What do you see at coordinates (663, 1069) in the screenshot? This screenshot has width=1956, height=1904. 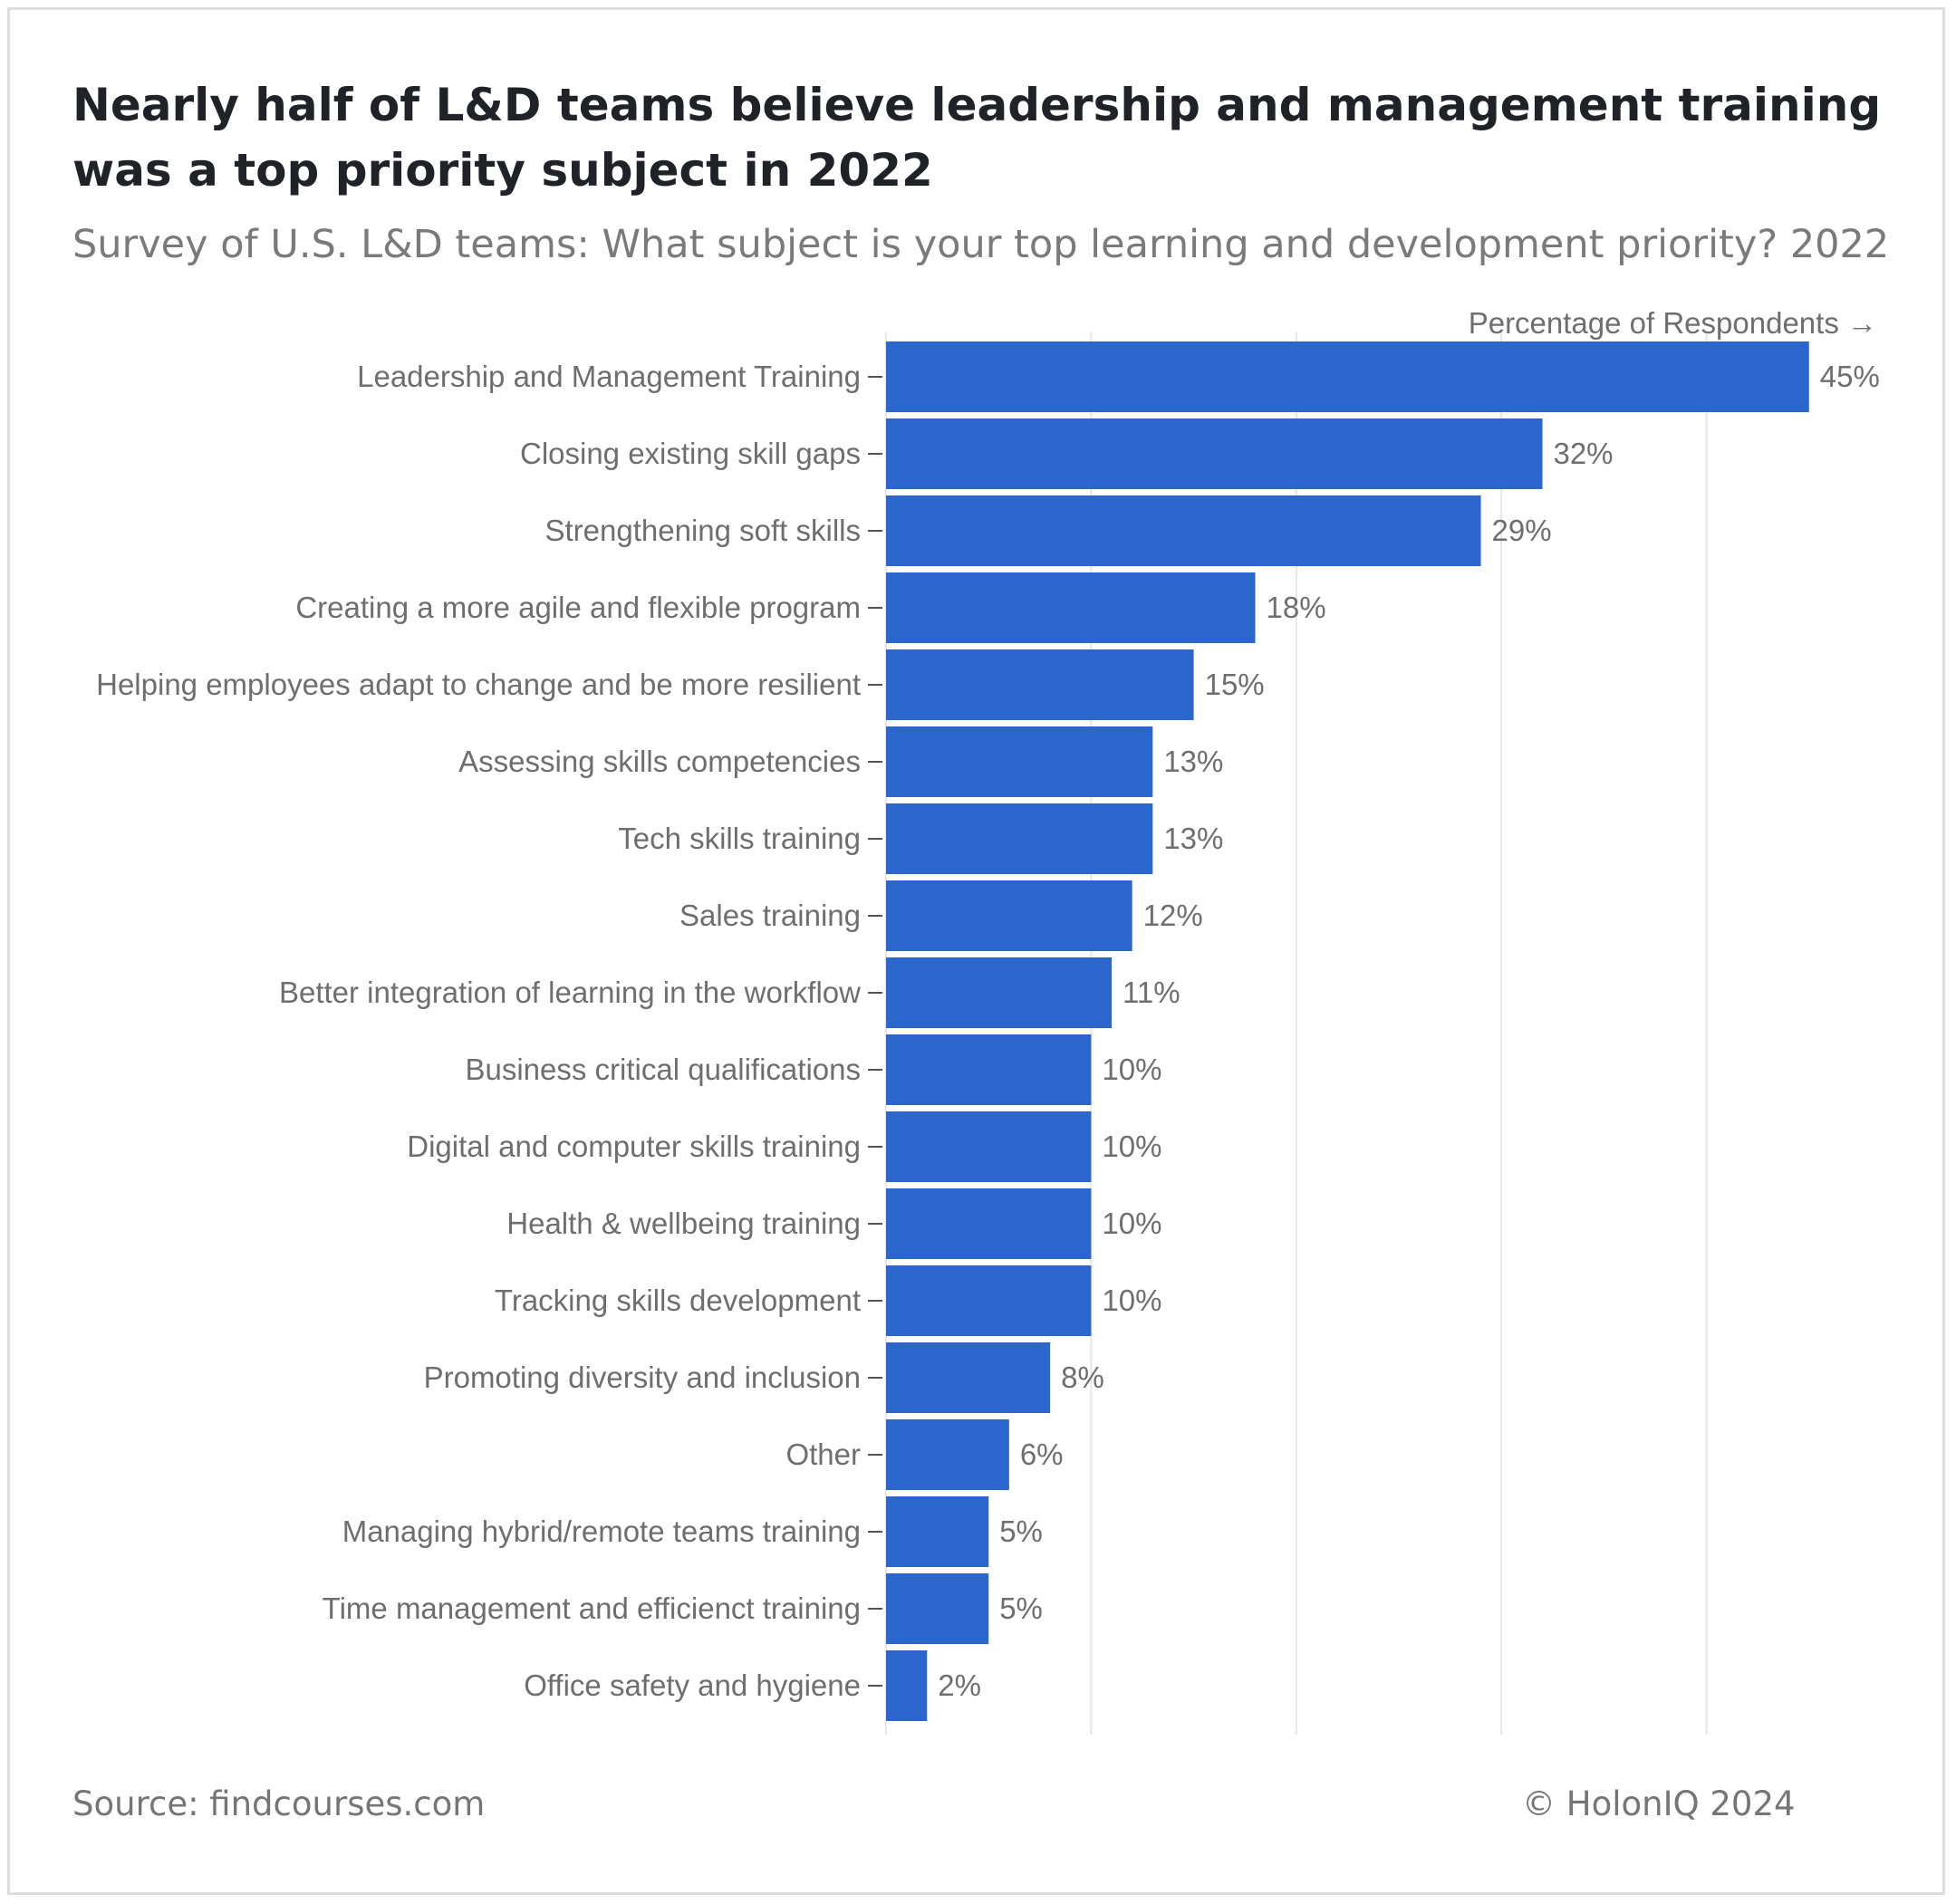 I see `category-label: Business critical qualifications` at bounding box center [663, 1069].